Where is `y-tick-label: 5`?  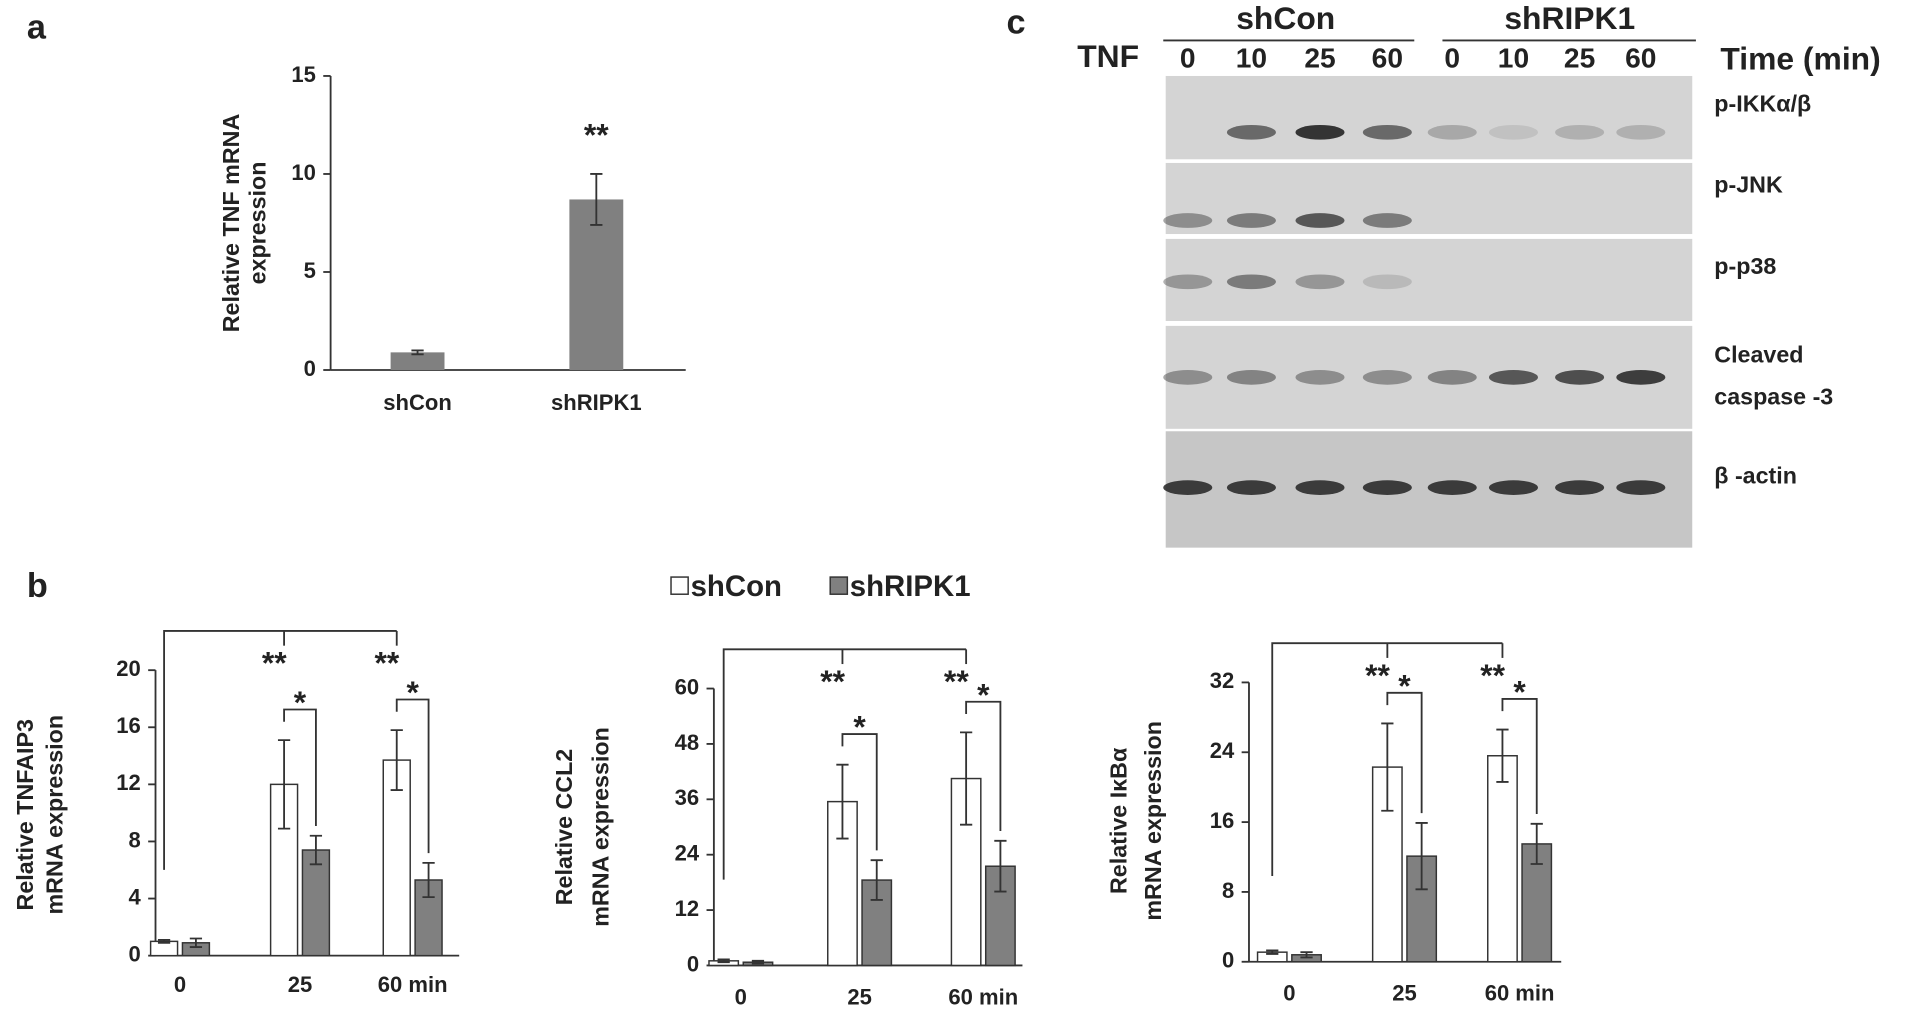
y-tick-label: 5 is located at coordinates (310, 270).